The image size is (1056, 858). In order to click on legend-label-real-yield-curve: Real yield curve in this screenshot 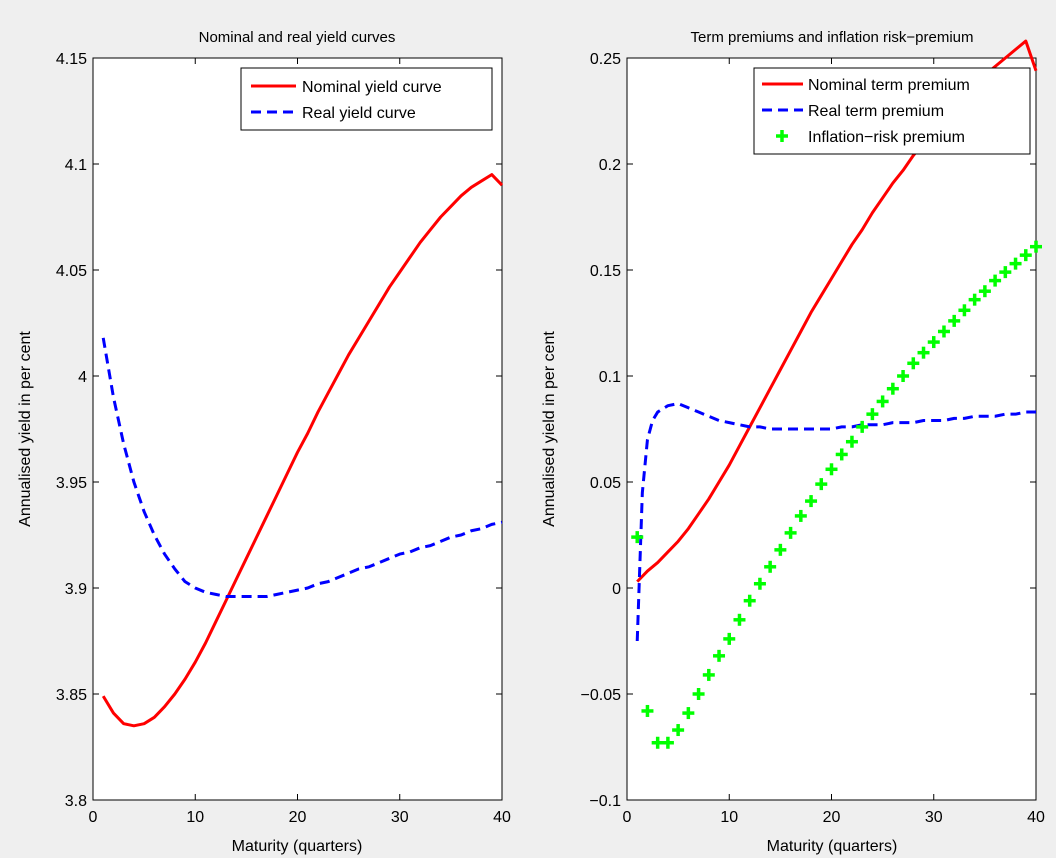, I will do `click(359, 113)`.